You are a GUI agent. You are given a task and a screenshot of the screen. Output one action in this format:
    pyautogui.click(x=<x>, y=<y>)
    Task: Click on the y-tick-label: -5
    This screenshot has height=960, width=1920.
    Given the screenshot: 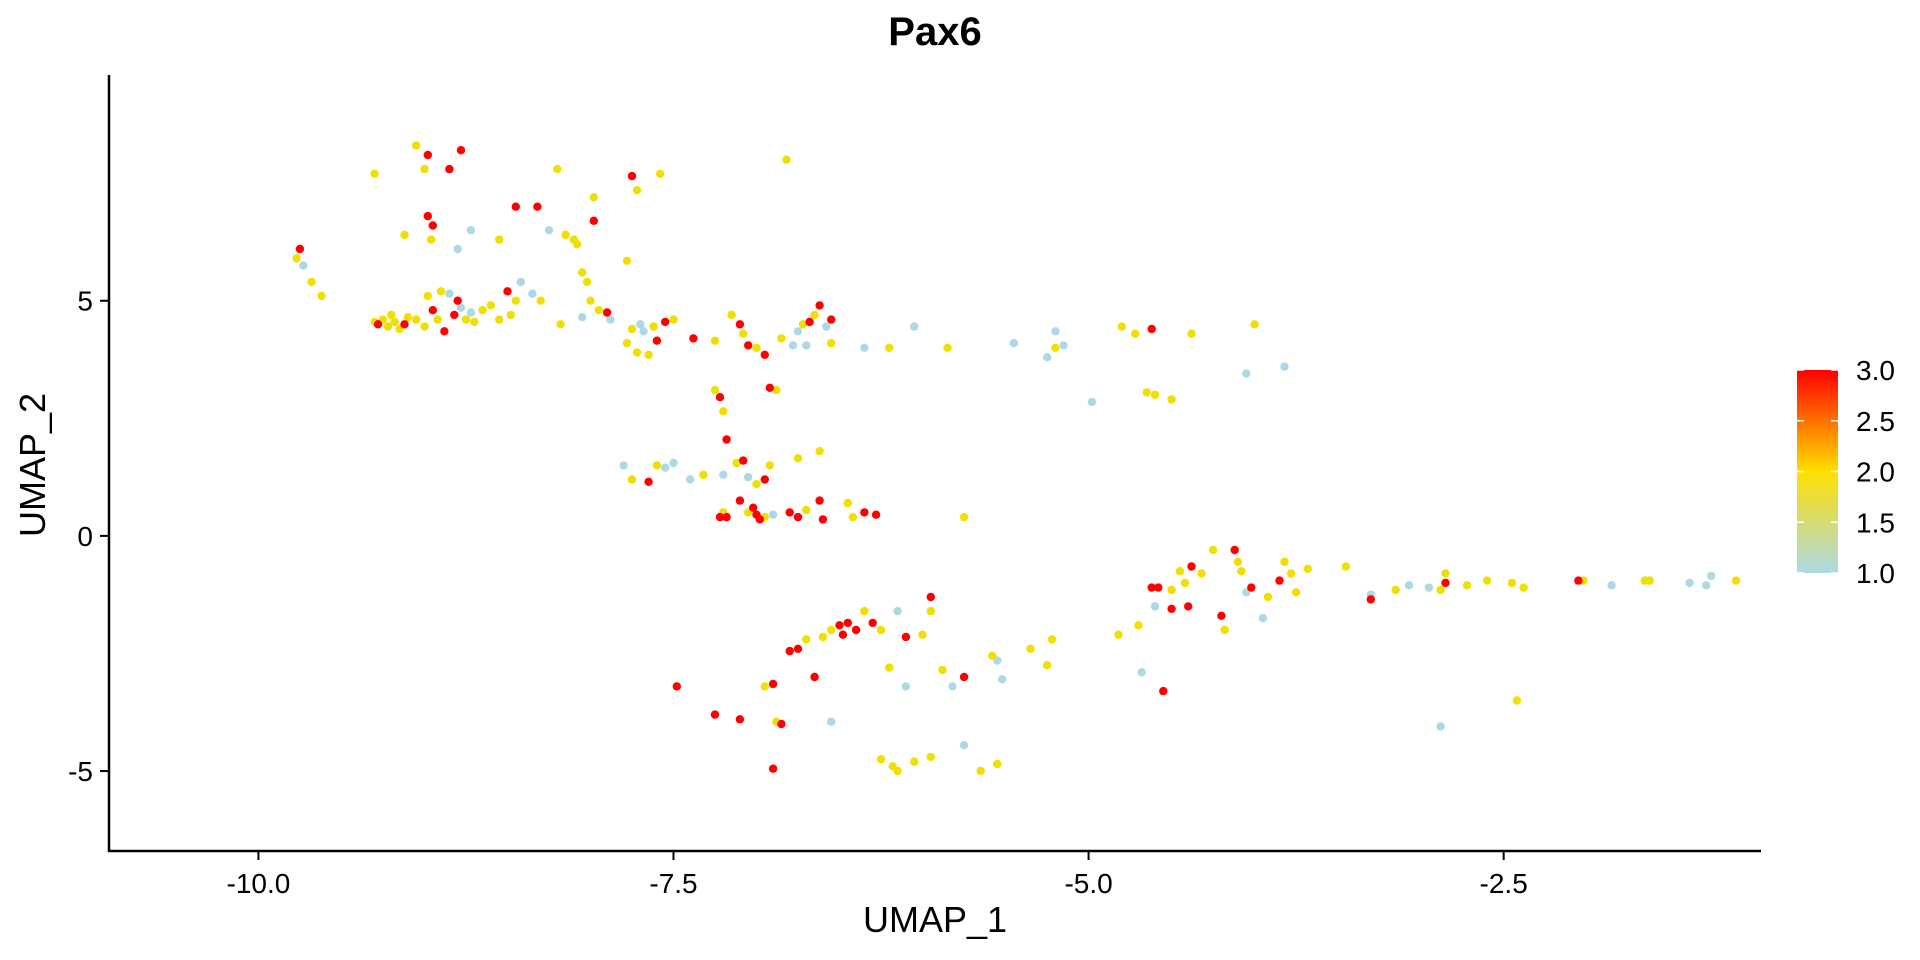 What is the action you would take?
    pyautogui.click(x=80, y=771)
    